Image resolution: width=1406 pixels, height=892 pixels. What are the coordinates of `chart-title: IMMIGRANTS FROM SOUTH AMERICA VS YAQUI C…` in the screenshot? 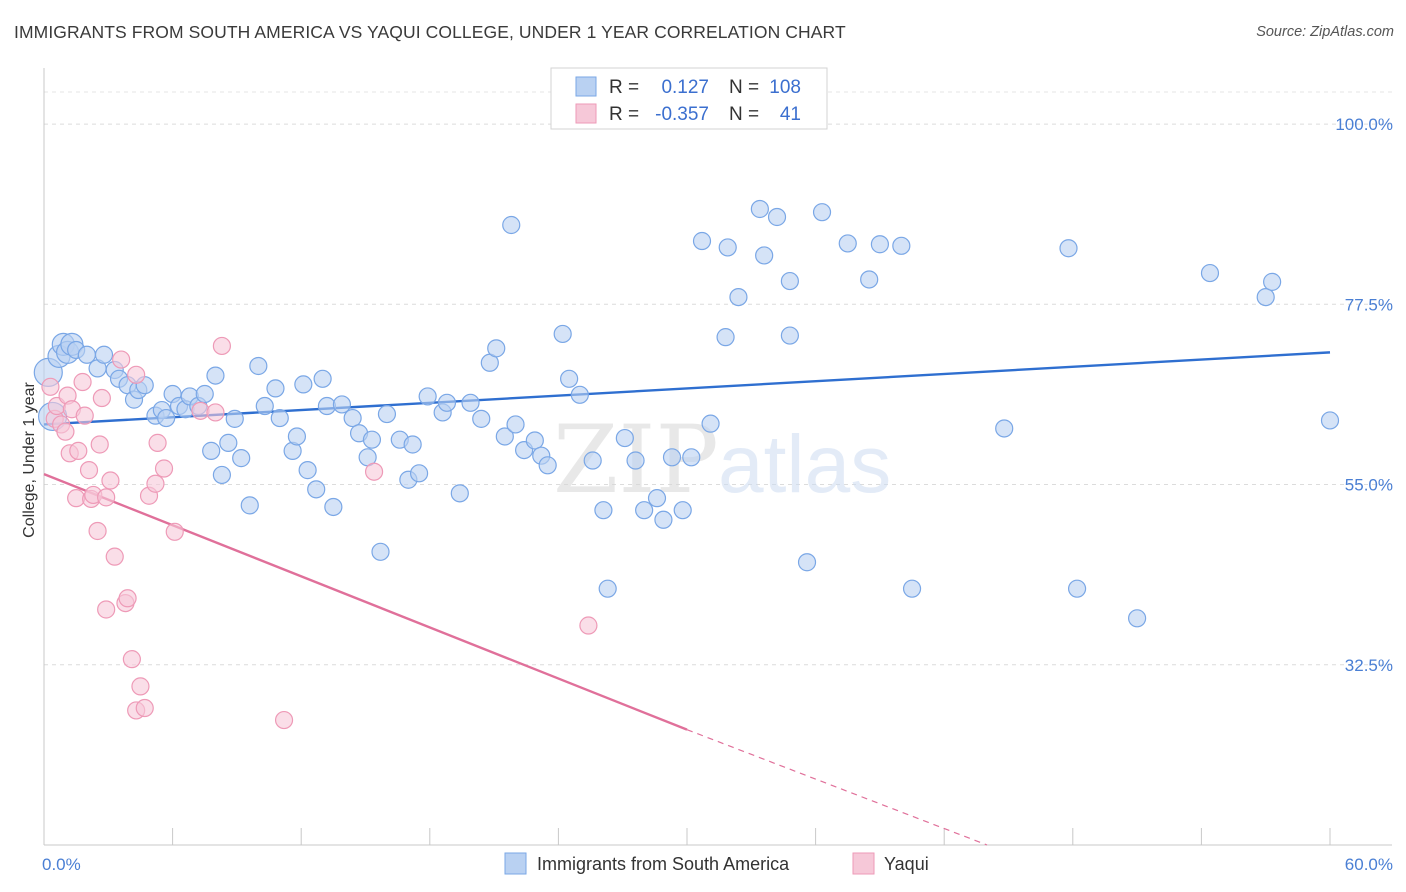 It's located at (430, 32).